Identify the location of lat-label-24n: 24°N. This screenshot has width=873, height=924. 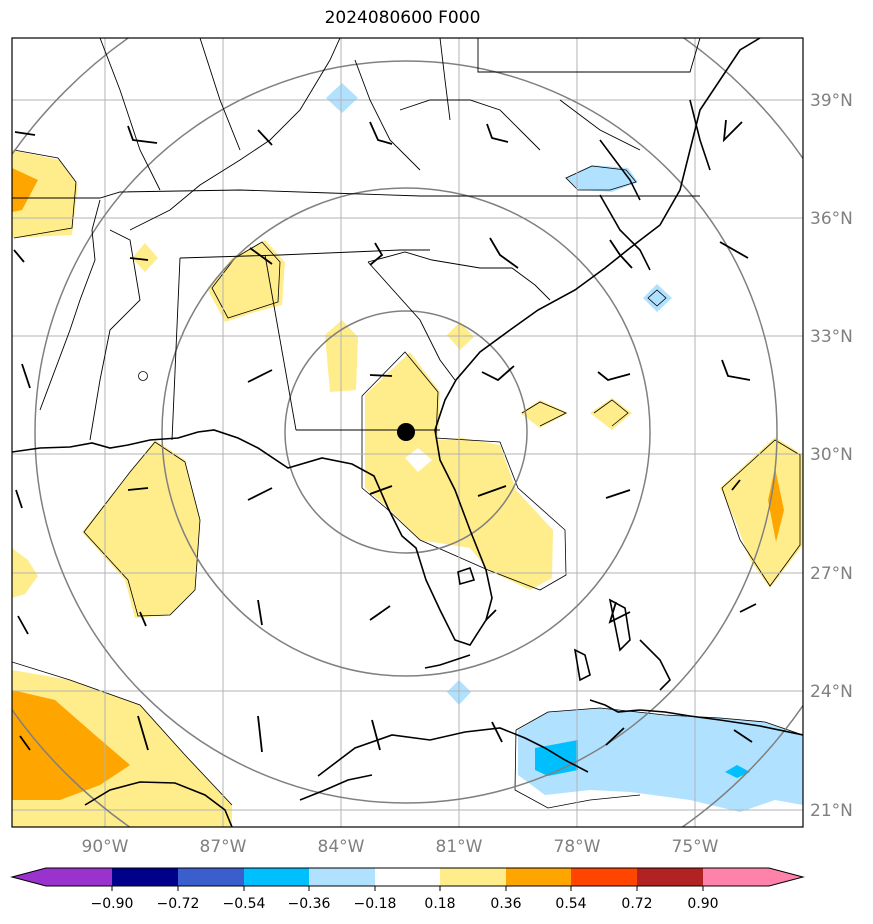
(831, 692).